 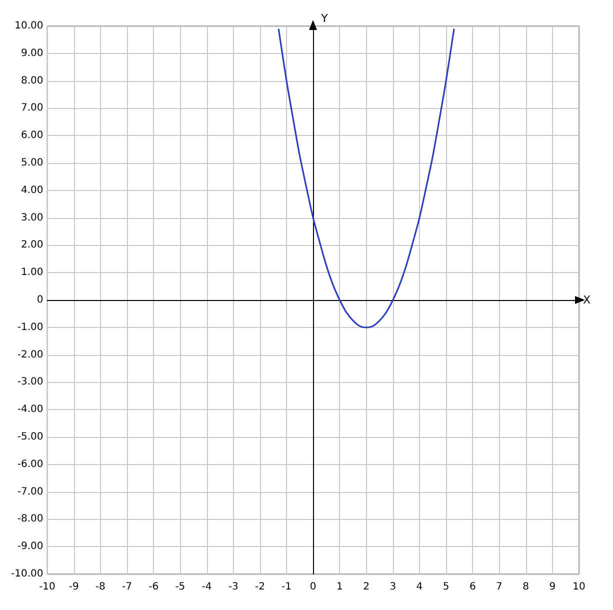 What do you see at coordinates (32, 80) in the screenshot?
I see `y-tick-label: 8.00` at bounding box center [32, 80].